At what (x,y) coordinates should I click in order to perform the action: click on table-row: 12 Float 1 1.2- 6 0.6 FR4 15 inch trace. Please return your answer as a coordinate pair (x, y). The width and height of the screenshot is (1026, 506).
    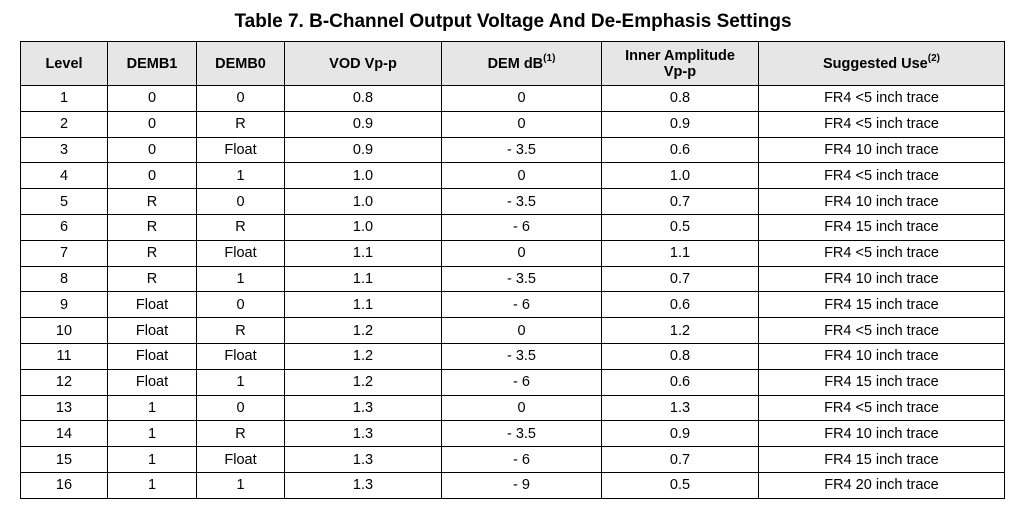
    Looking at the image, I should click on (512, 382).